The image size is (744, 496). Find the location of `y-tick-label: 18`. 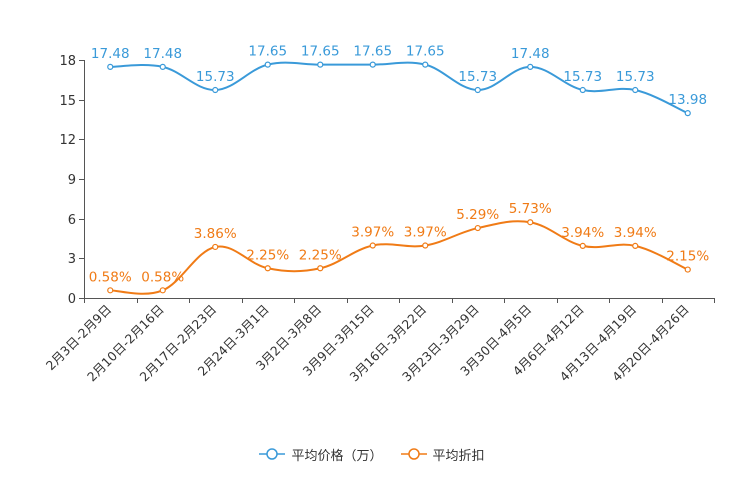

y-tick-label: 18 is located at coordinates (67, 61).